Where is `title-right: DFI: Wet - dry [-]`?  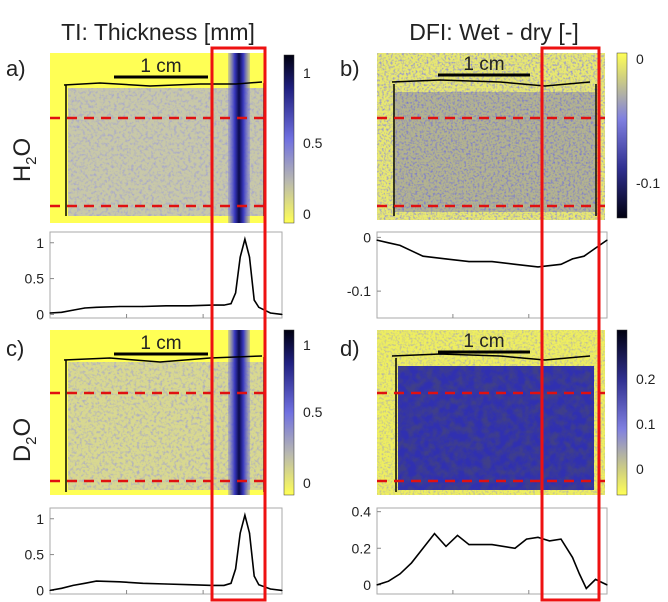
title-right: DFI: Wet - dry [-] is located at coordinates (494, 32).